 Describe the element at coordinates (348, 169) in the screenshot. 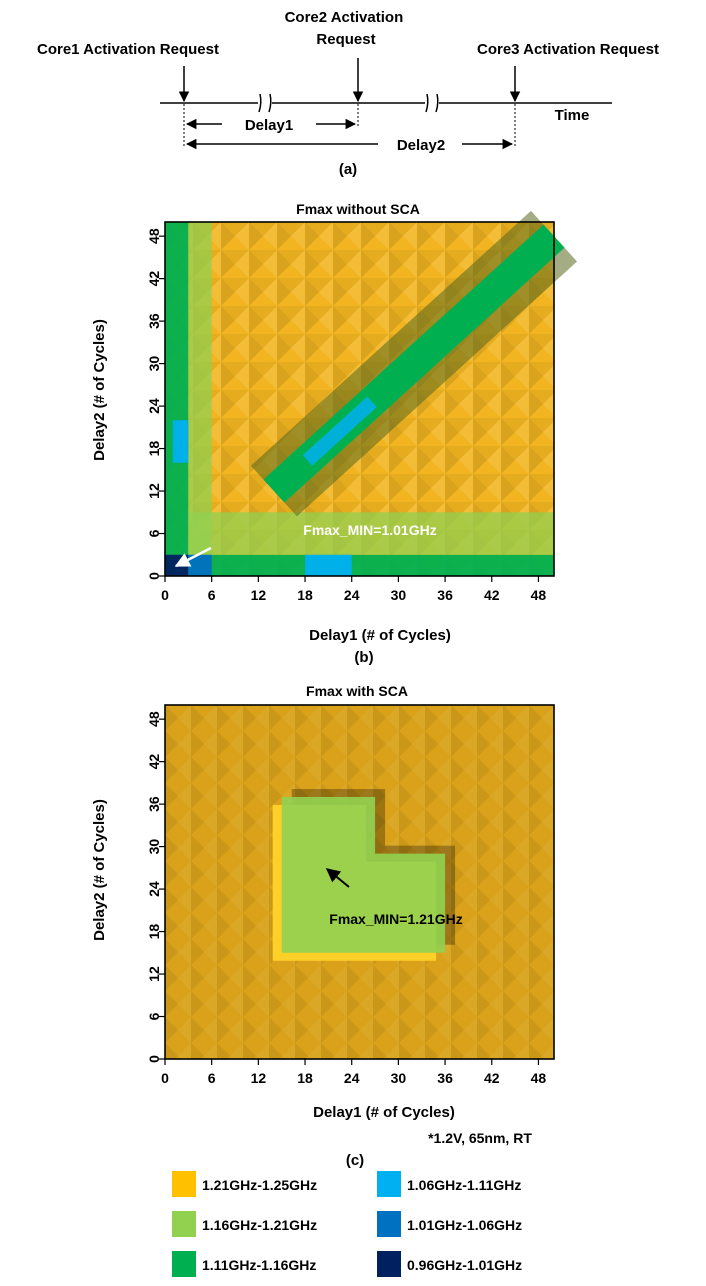

I see `caption-a: (a)` at that location.